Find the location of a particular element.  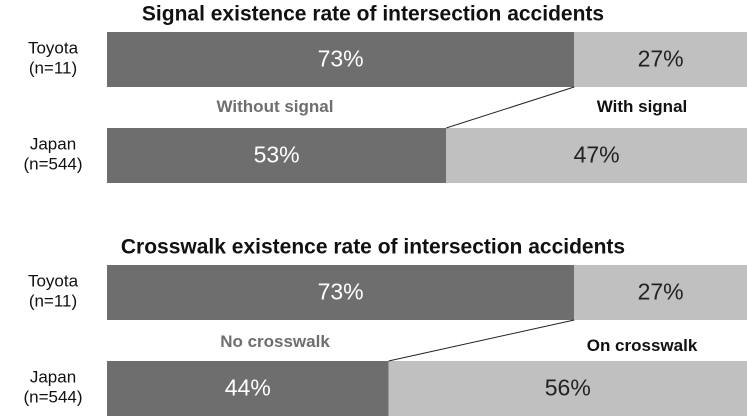

value-label: 47% is located at coordinates (597, 155).